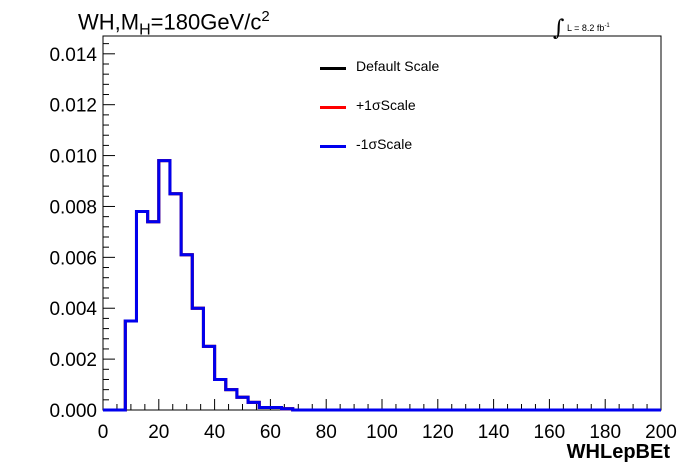  Describe the element at coordinates (384, 144) in the screenshot. I see `legend-label-minus1sigma: -1σScale` at that location.